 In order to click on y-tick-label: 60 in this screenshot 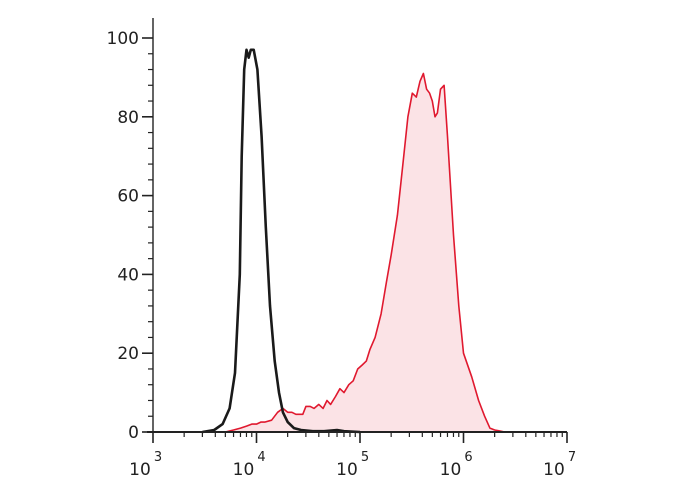, I will do `click(128, 197)`.